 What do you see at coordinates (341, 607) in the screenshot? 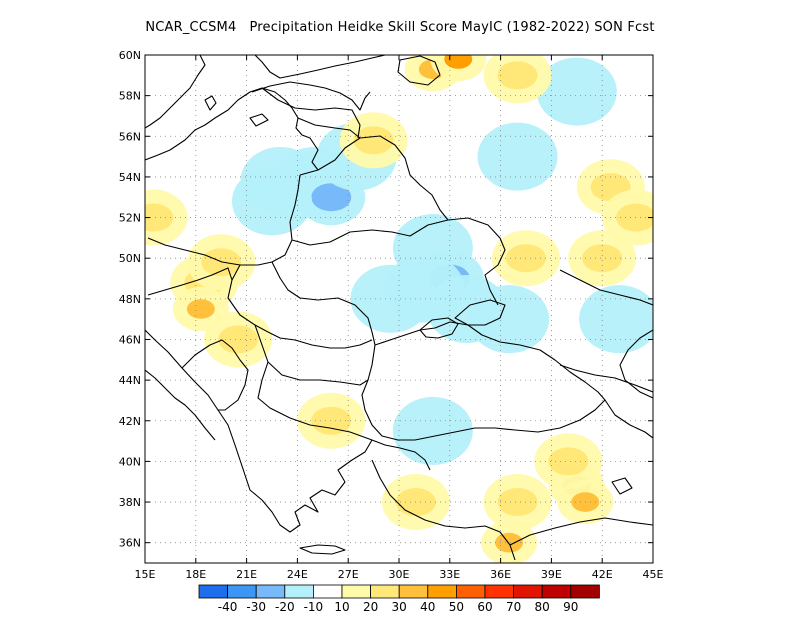
I see `colorbar-label: 10` at bounding box center [341, 607].